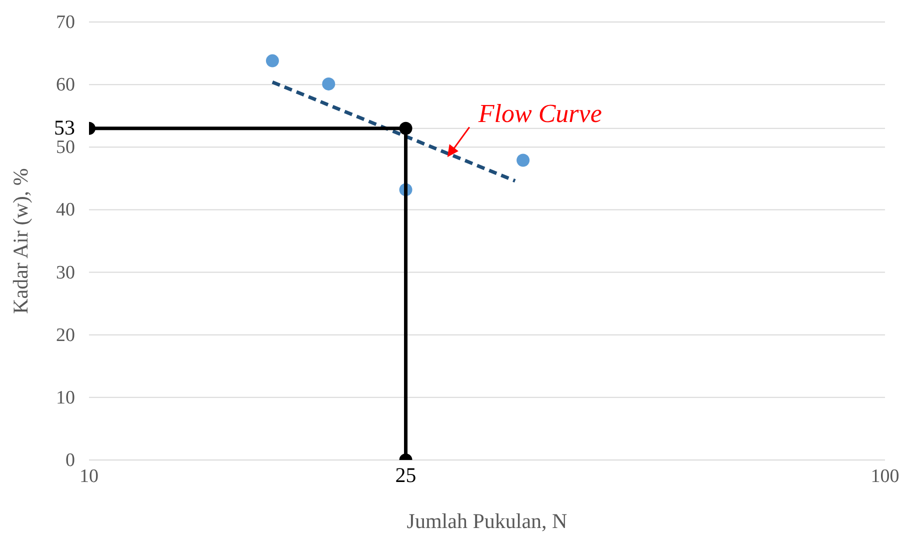 This screenshot has height=540, width=909. What do you see at coordinates (70, 460) in the screenshot?
I see `y-tick-label: 0` at bounding box center [70, 460].